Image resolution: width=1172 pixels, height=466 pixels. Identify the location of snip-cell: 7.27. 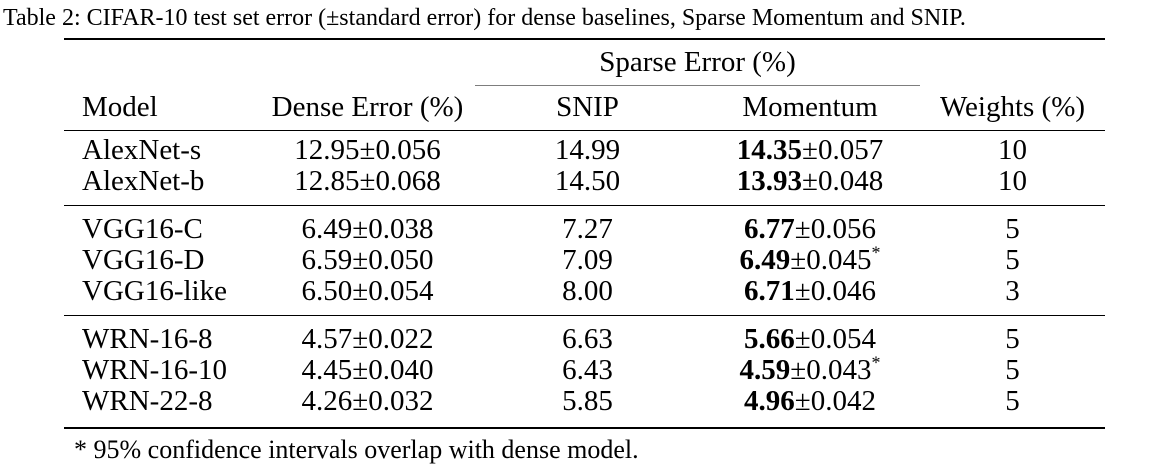
(587, 225).